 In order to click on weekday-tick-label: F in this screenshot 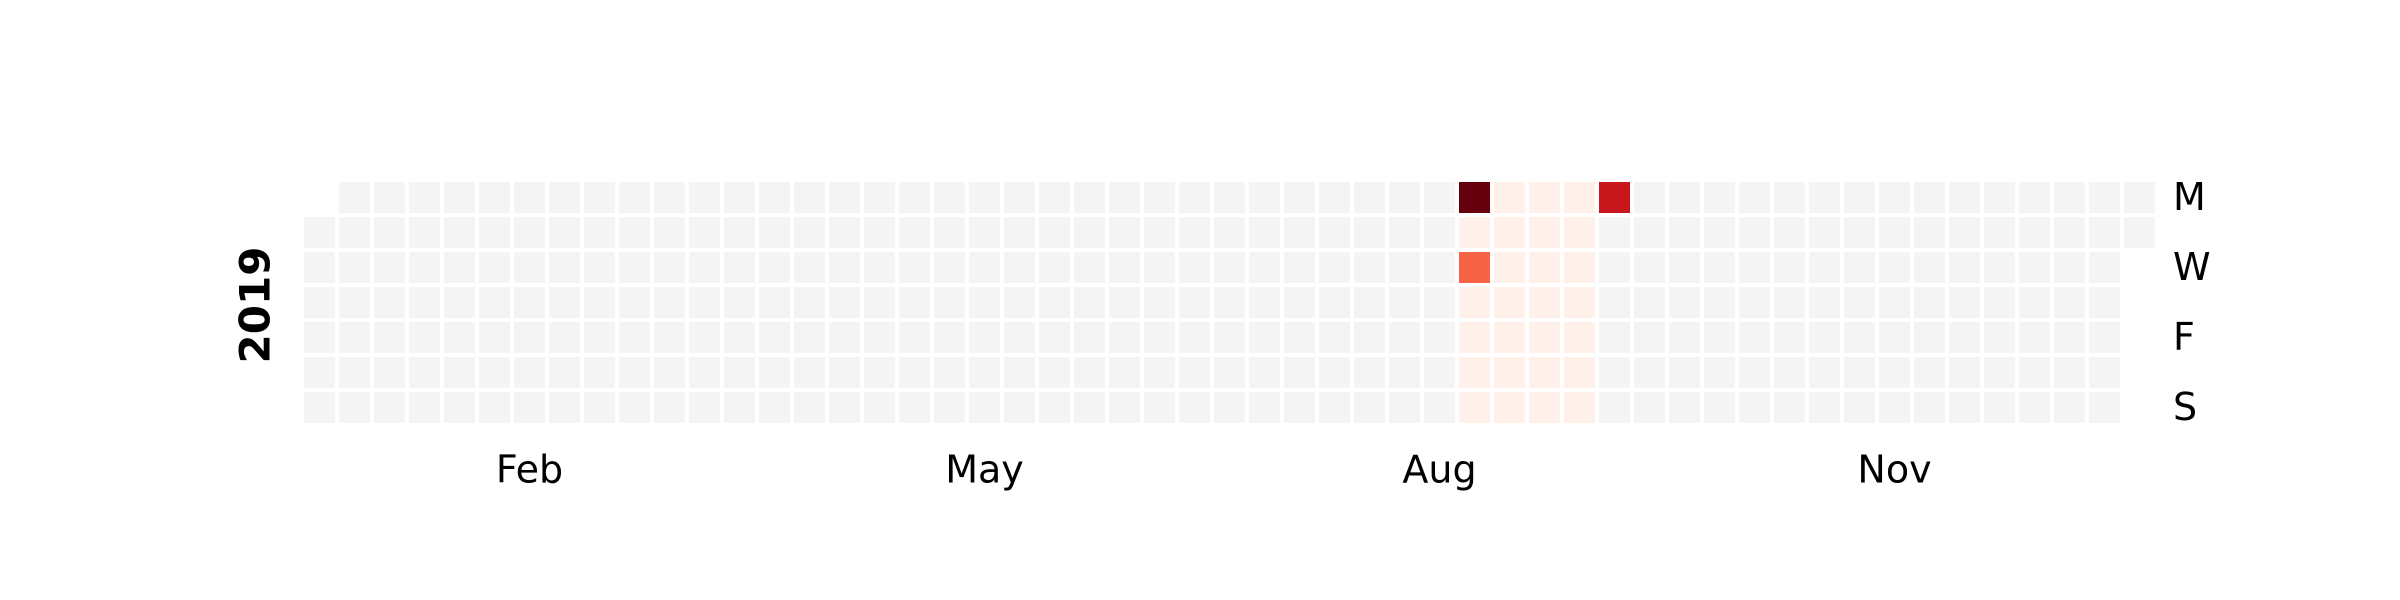, I will do `click(2184, 337)`.